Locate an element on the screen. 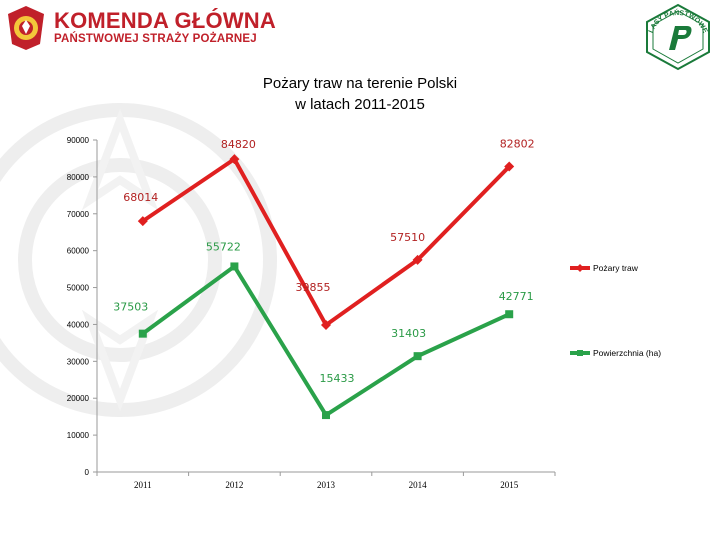  x-tick-label: 2013 is located at coordinates (326, 485).